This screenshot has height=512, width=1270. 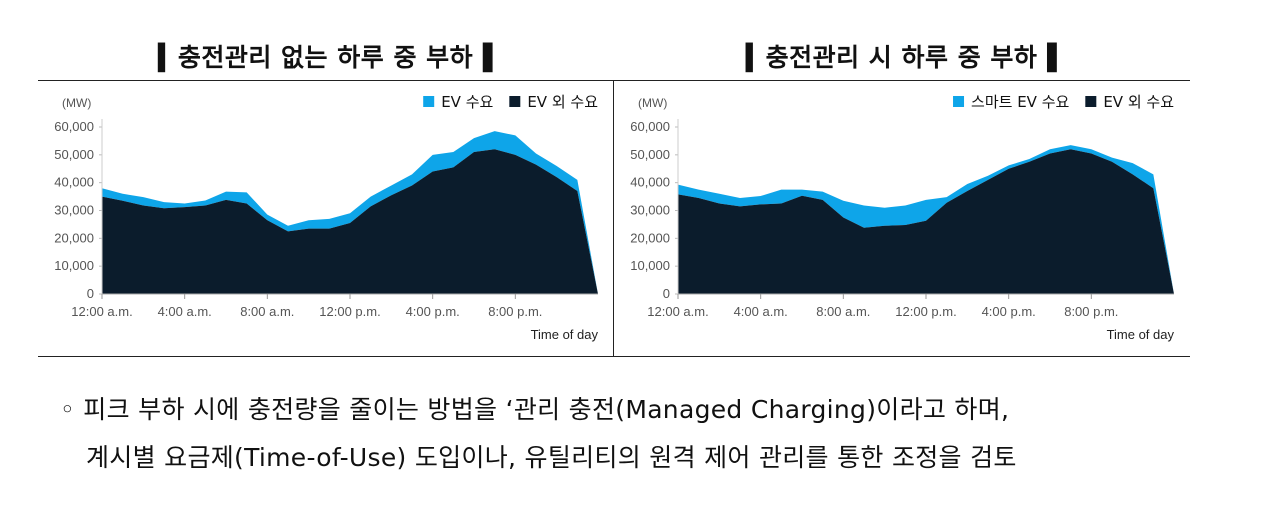 What do you see at coordinates (565, 334) in the screenshot?
I see `left-x-axis-title: Time of day` at bounding box center [565, 334].